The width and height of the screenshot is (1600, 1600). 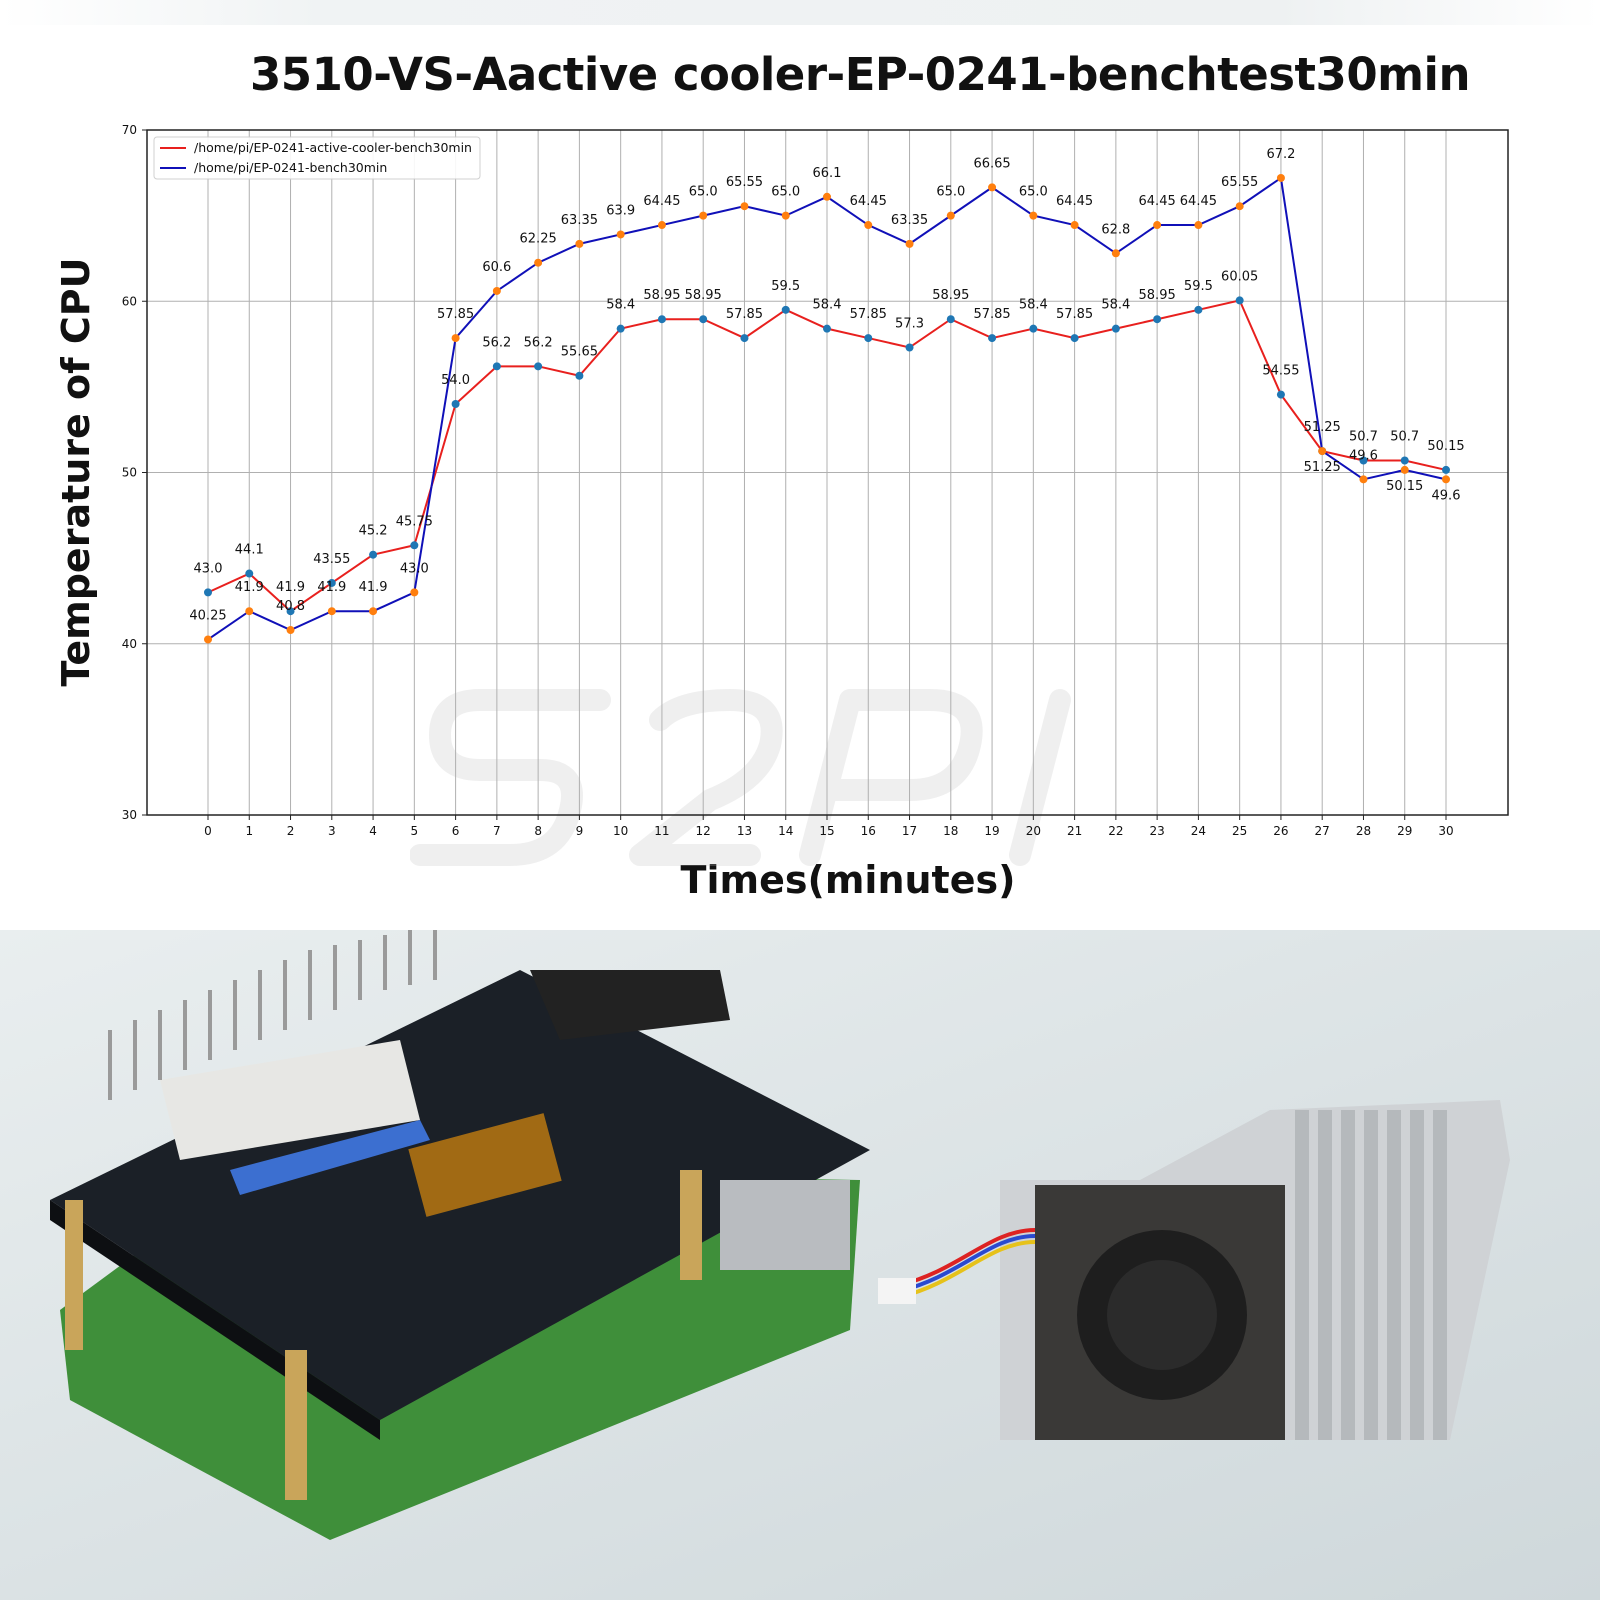 I want to click on data-label-1: 56.2, so click(x=538, y=342).